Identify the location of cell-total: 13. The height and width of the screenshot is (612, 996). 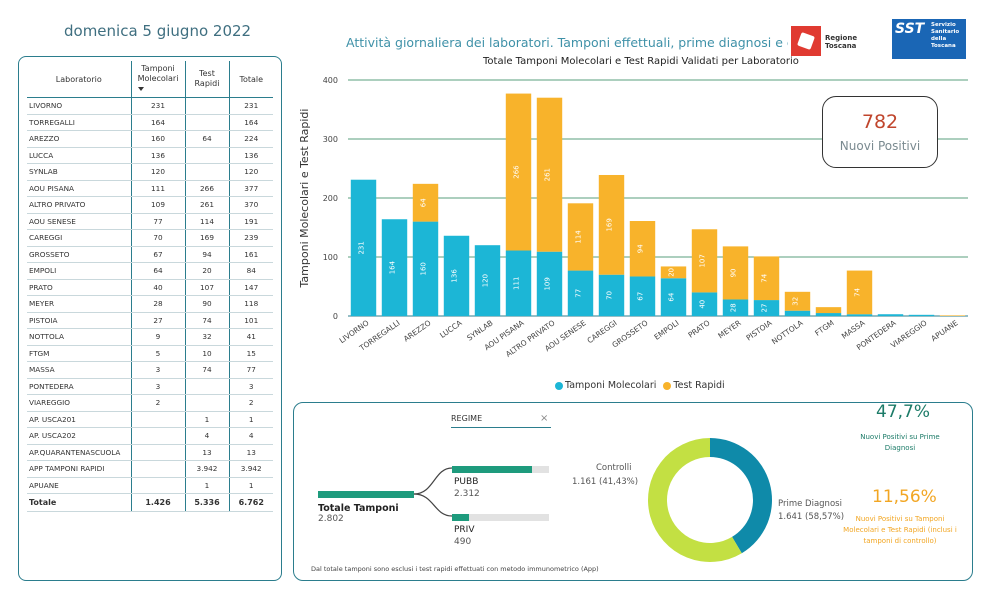
(250, 452).